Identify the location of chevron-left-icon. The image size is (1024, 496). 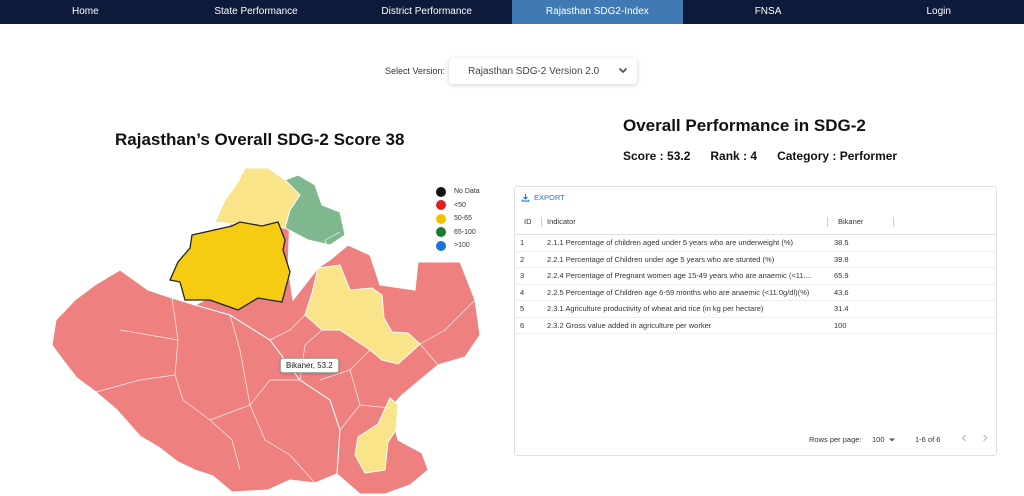
(963, 438).